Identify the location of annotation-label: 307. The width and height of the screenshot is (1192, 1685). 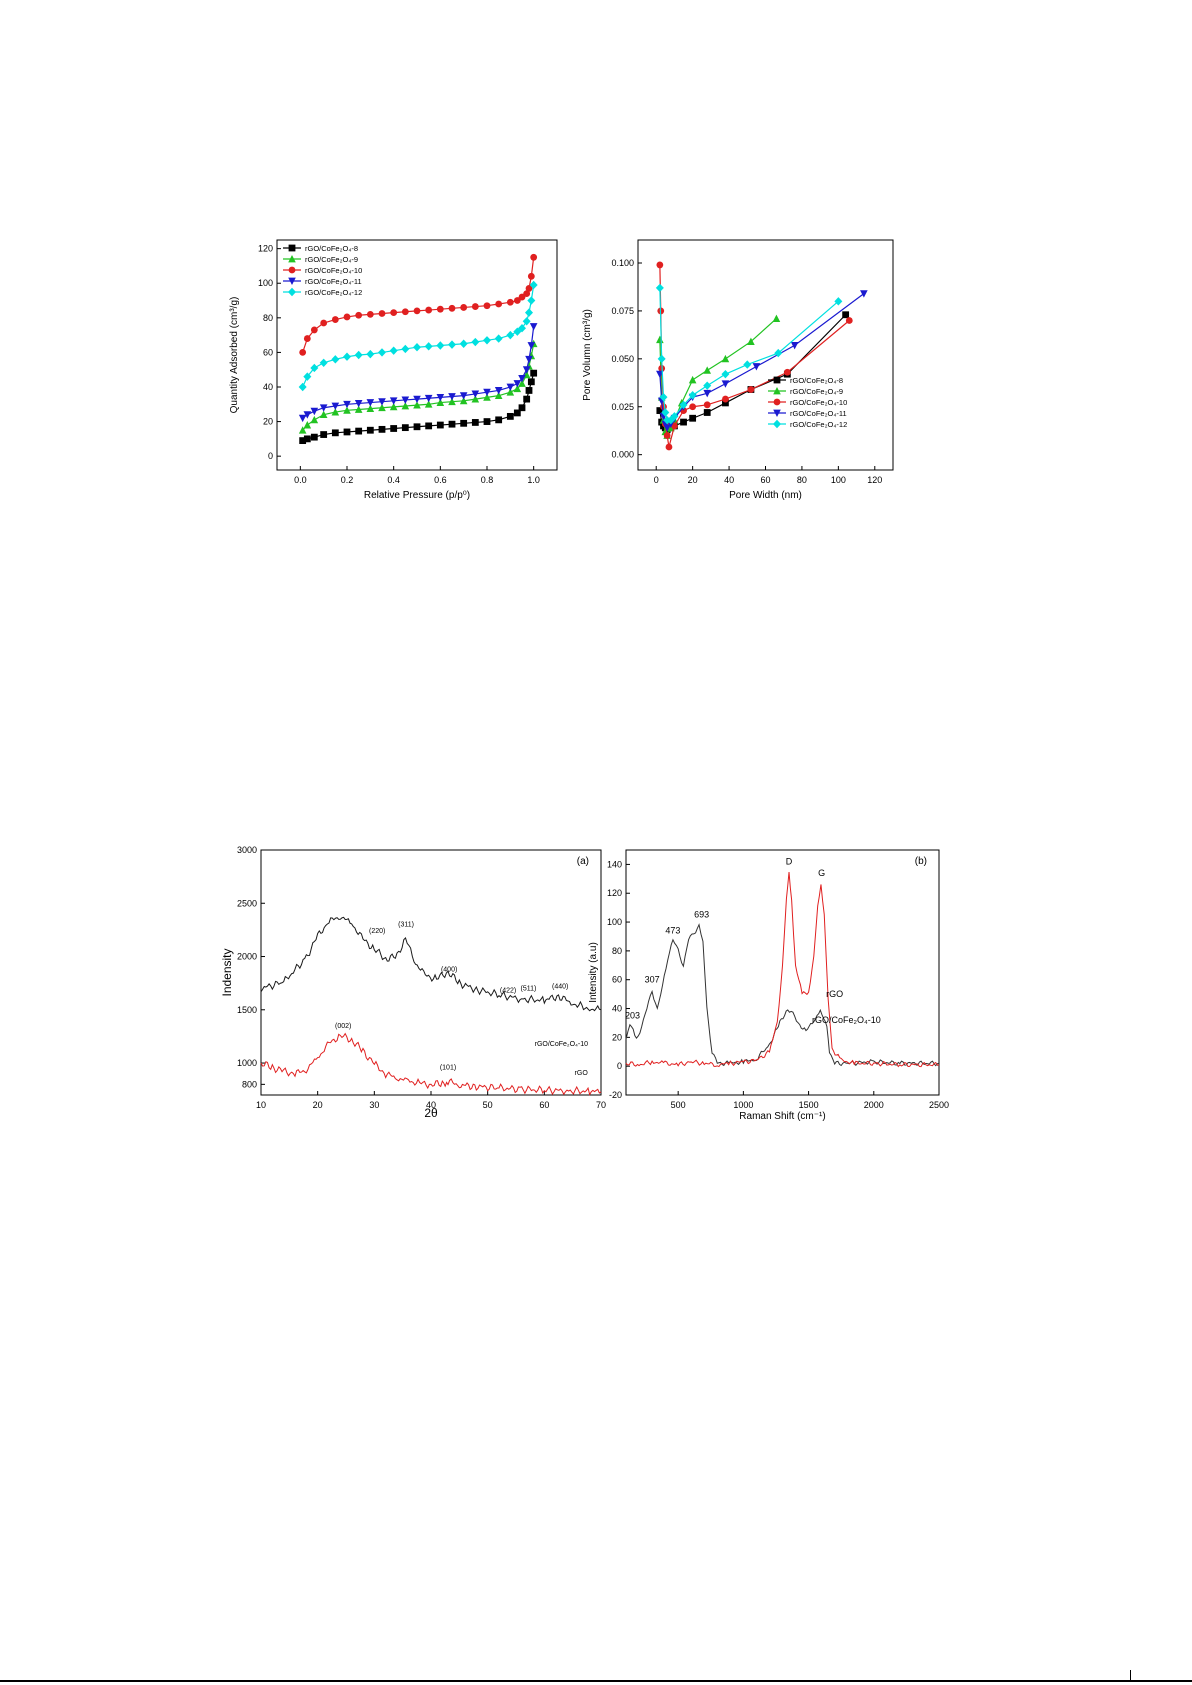
(652, 980).